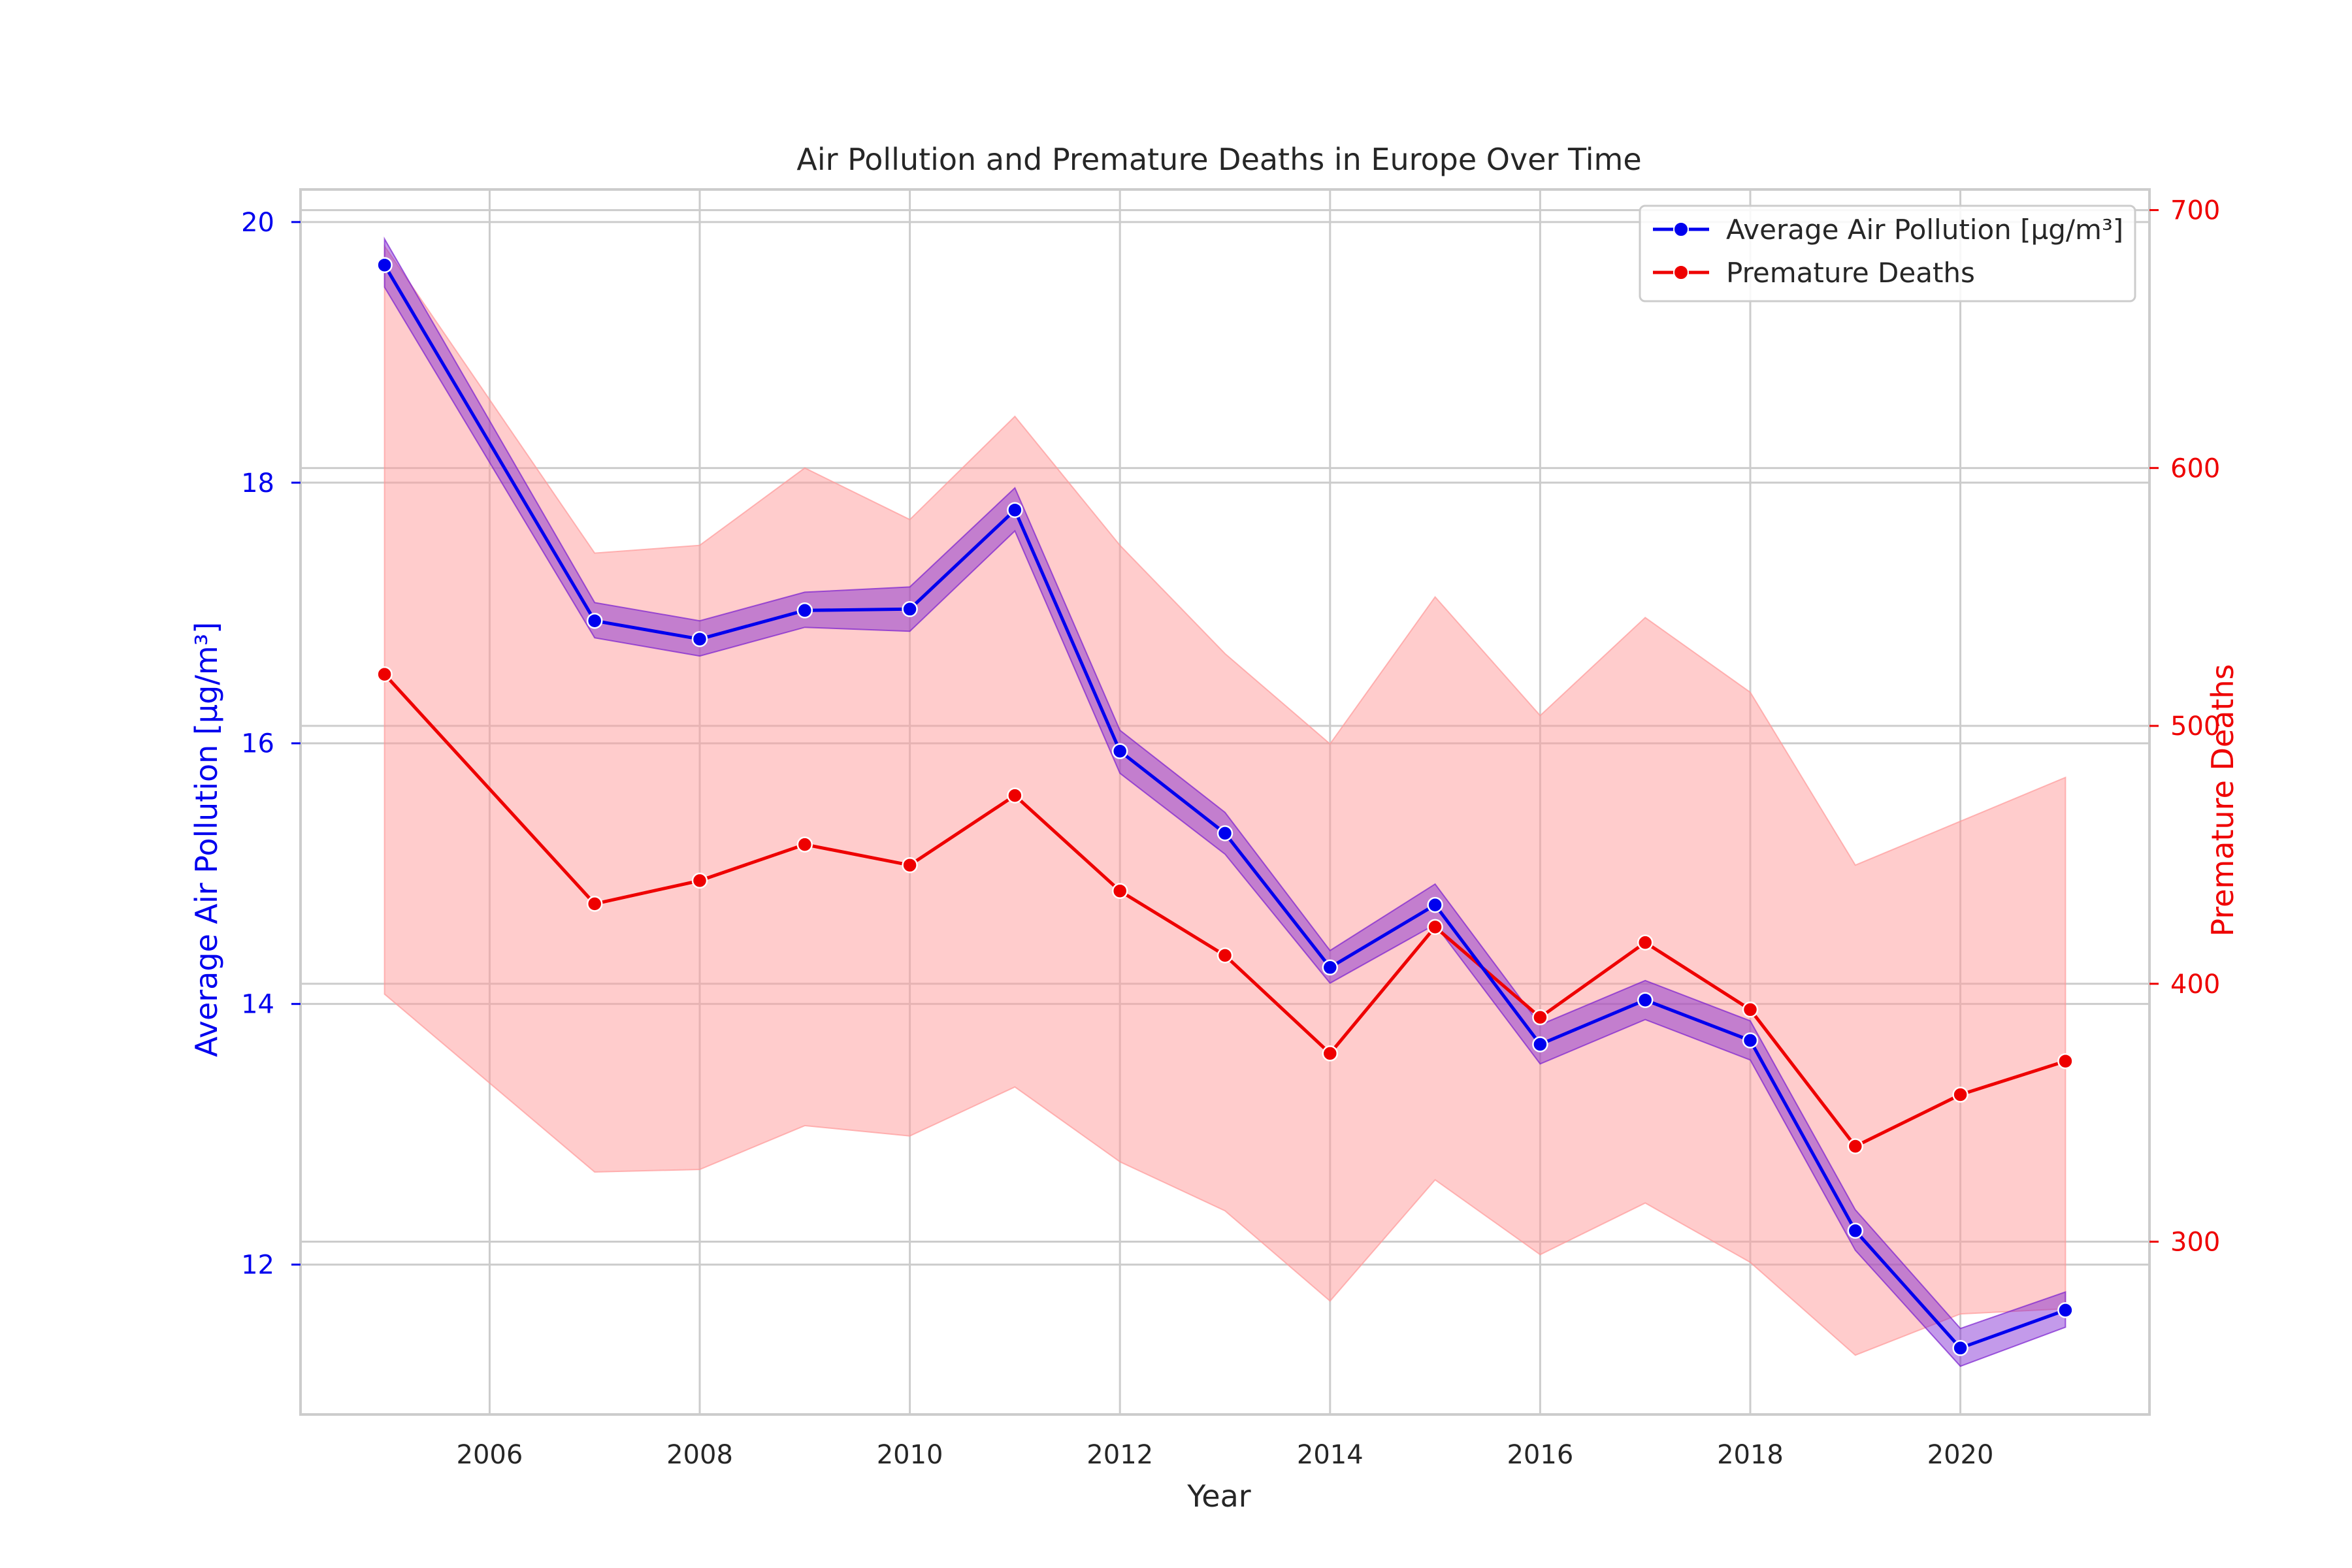 The image size is (2352, 1568). What do you see at coordinates (257, 1005) in the screenshot?
I see `y-left-tick-label: 14` at bounding box center [257, 1005].